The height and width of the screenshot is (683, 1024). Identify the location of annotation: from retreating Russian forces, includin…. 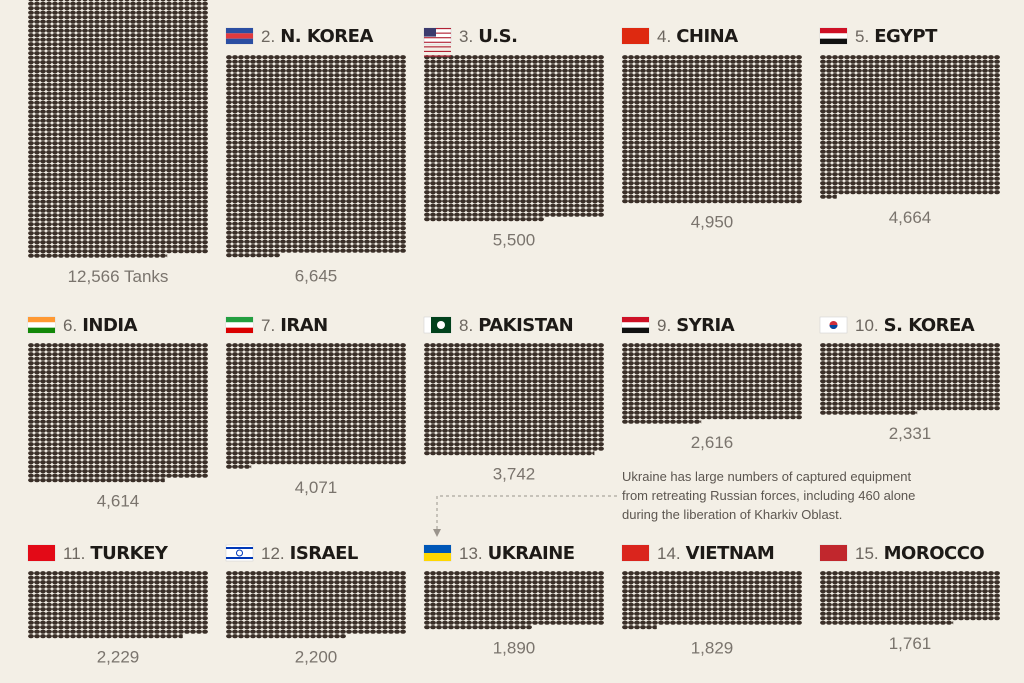
(768, 495).